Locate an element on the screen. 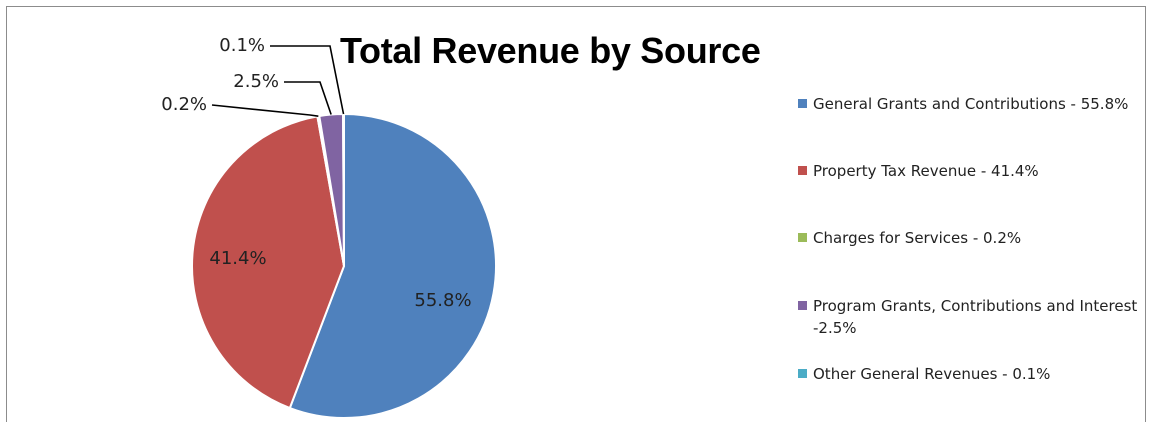 This screenshot has width=1152, height=422. pie-slice-general-grants is located at coordinates (392, 265).